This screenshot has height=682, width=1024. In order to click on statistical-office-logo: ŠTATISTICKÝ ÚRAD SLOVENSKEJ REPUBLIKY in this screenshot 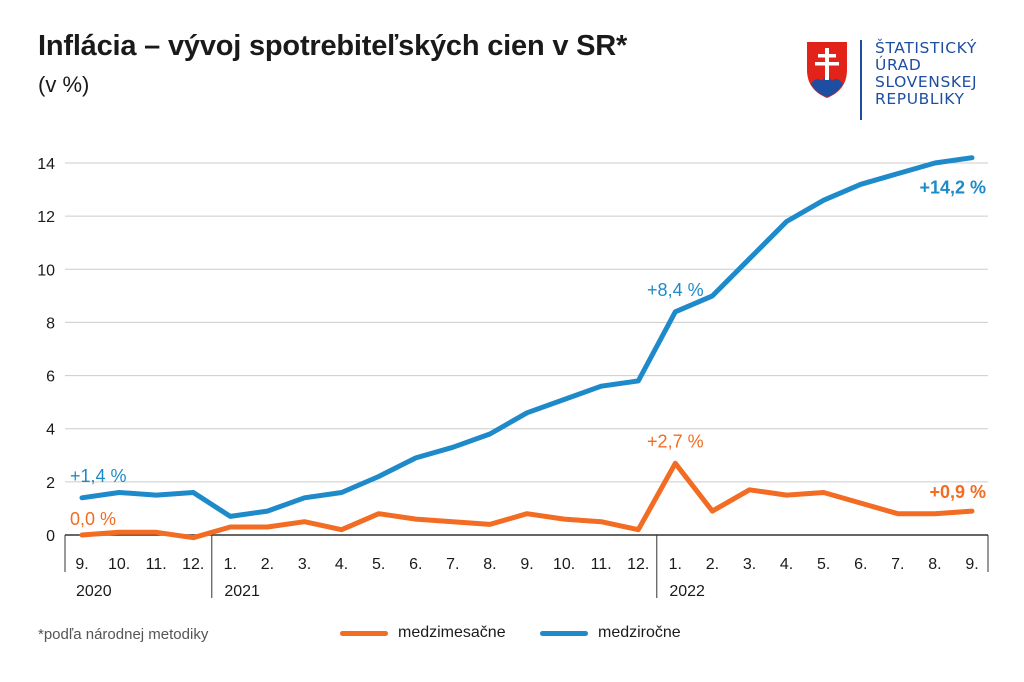, I will do `click(905, 80)`.